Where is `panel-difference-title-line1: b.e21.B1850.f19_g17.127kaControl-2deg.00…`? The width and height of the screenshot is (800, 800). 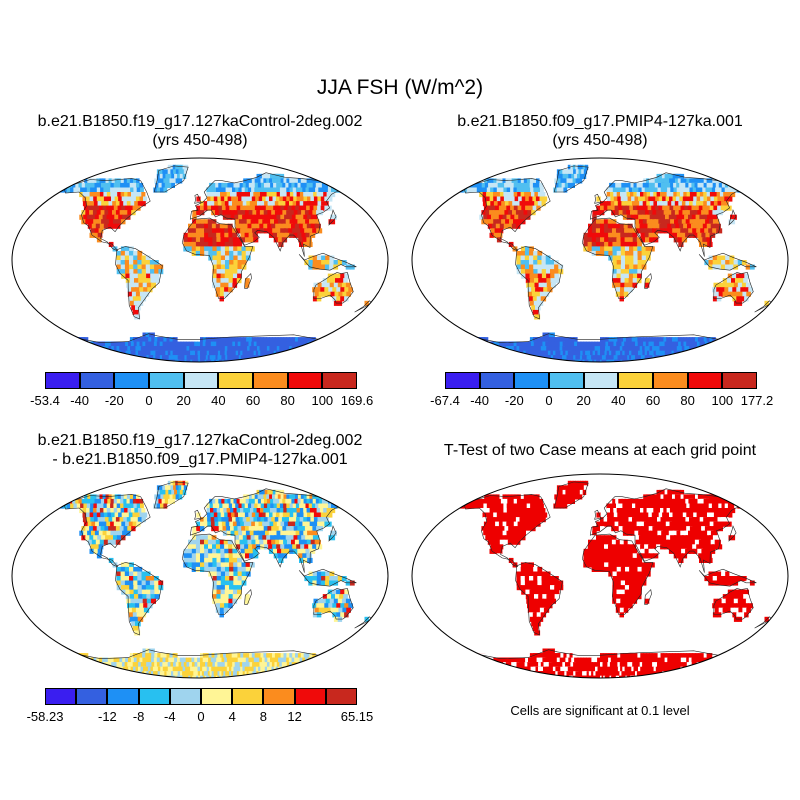
panel-difference-title-line1: b.e21.B1850.f19_g17.127kaControl-2deg.00… is located at coordinates (200, 440).